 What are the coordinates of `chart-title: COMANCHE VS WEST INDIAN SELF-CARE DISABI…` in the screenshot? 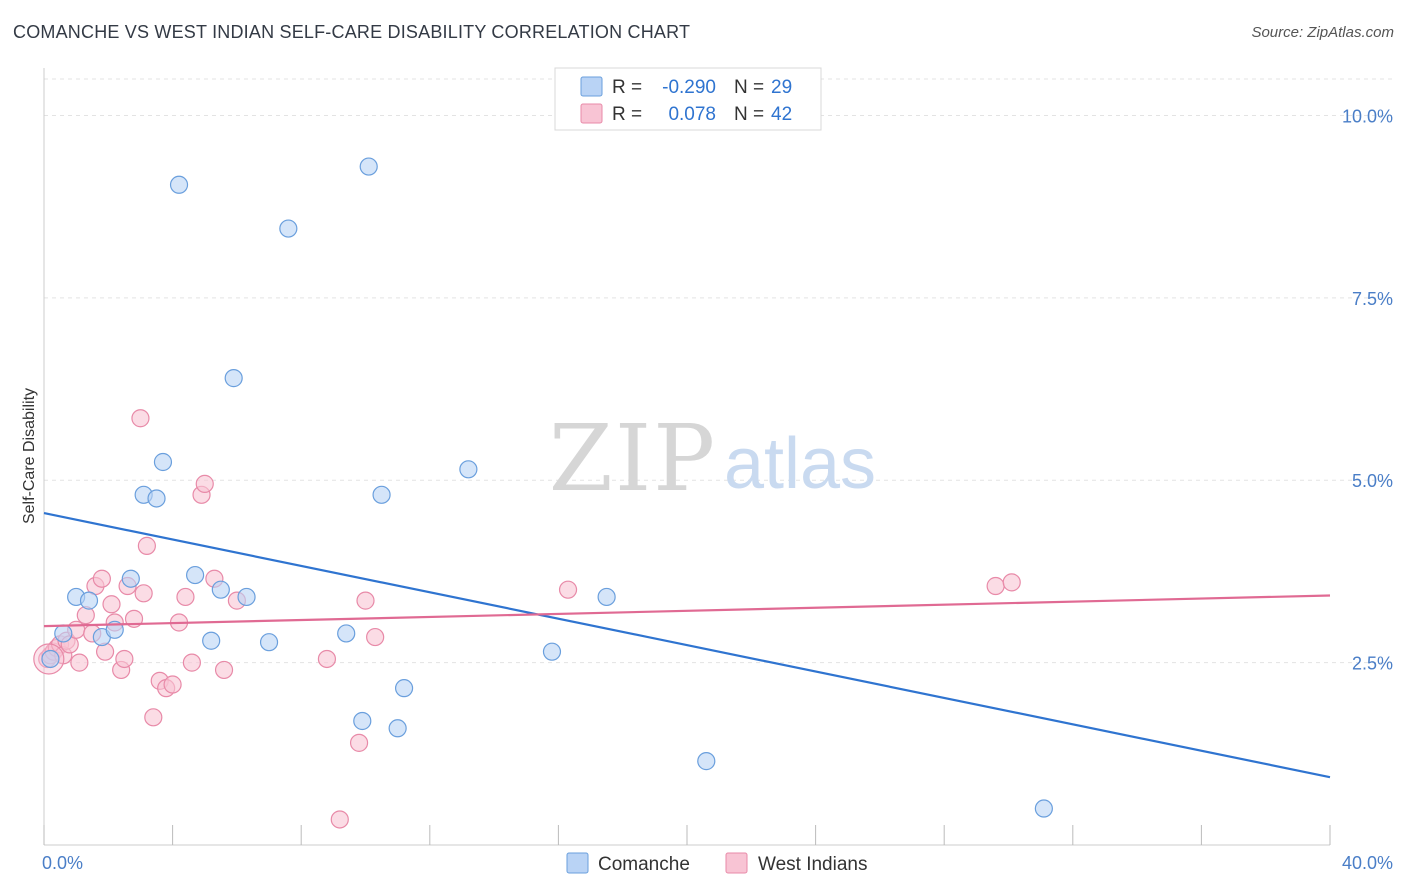 It's located at (352, 32).